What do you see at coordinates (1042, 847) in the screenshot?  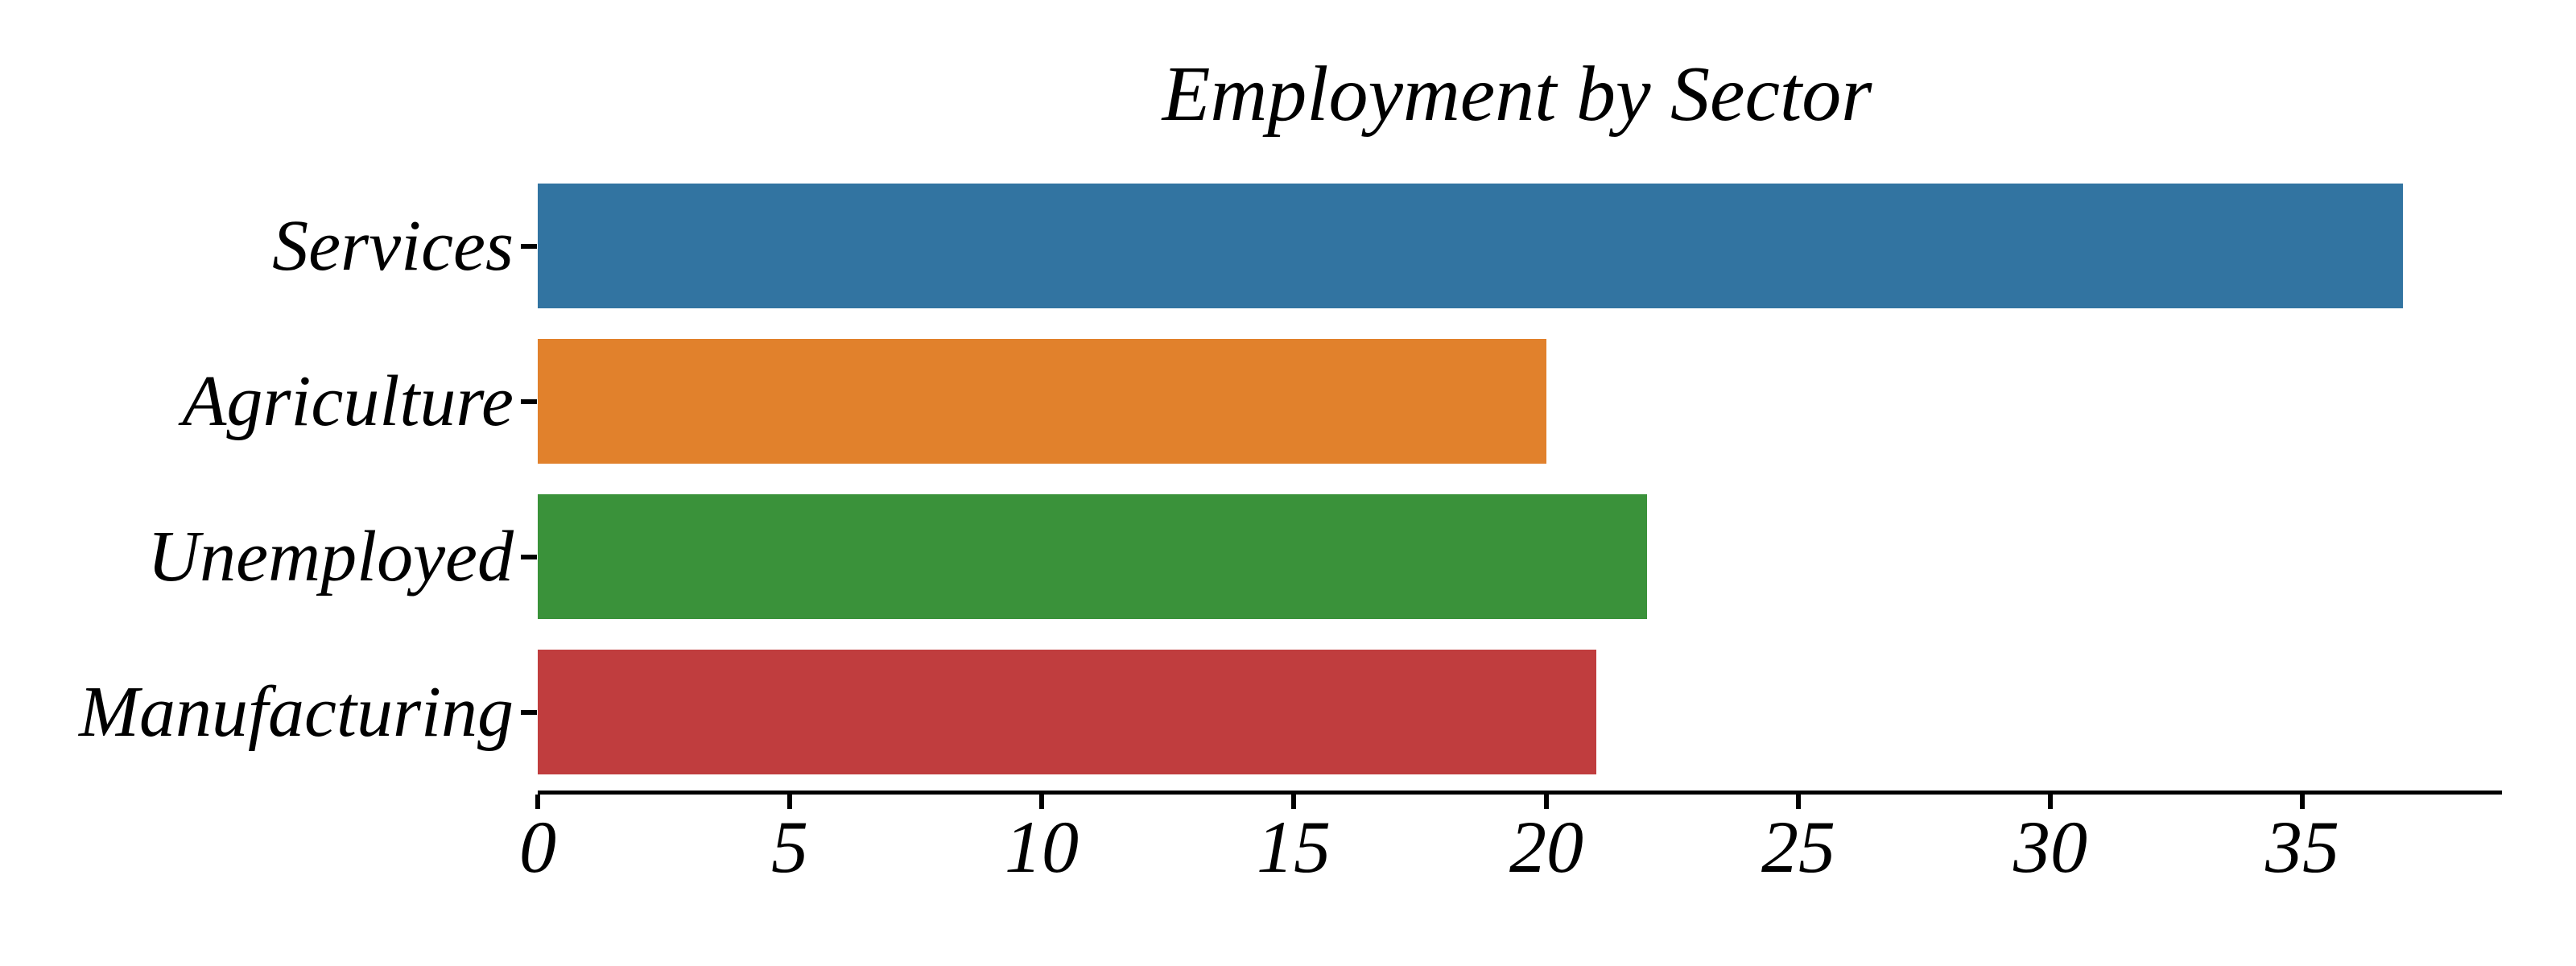 I see `x-tick-label-10: 10` at bounding box center [1042, 847].